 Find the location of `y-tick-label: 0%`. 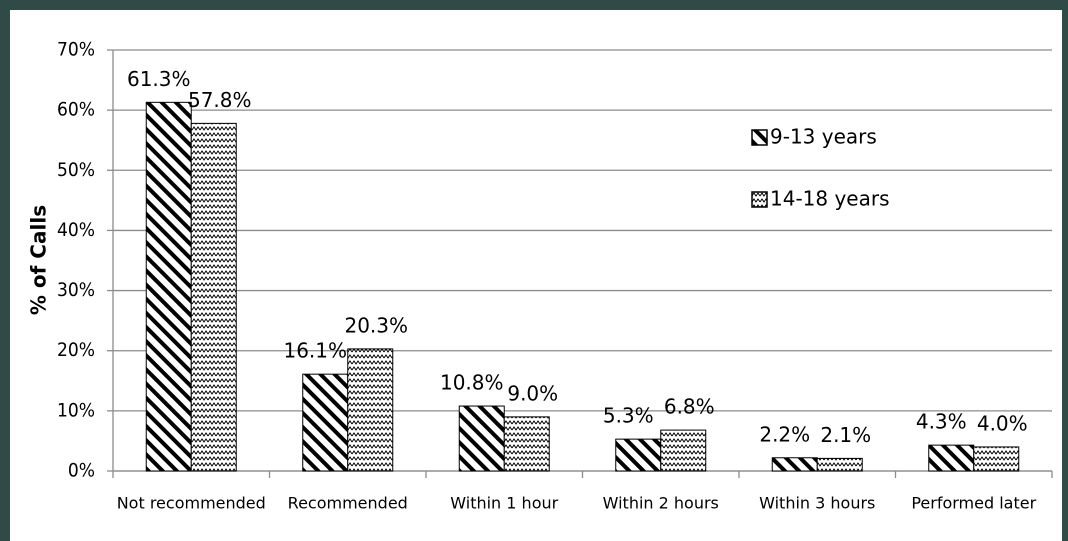

y-tick-label: 0% is located at coordinates (81, 471).